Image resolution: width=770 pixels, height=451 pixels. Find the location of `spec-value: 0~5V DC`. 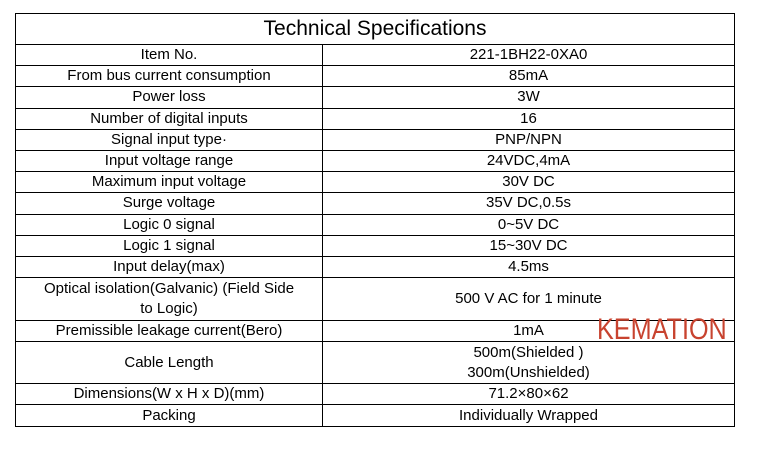

spec-value: 0~5V DC is located at coordinates (528, 224).